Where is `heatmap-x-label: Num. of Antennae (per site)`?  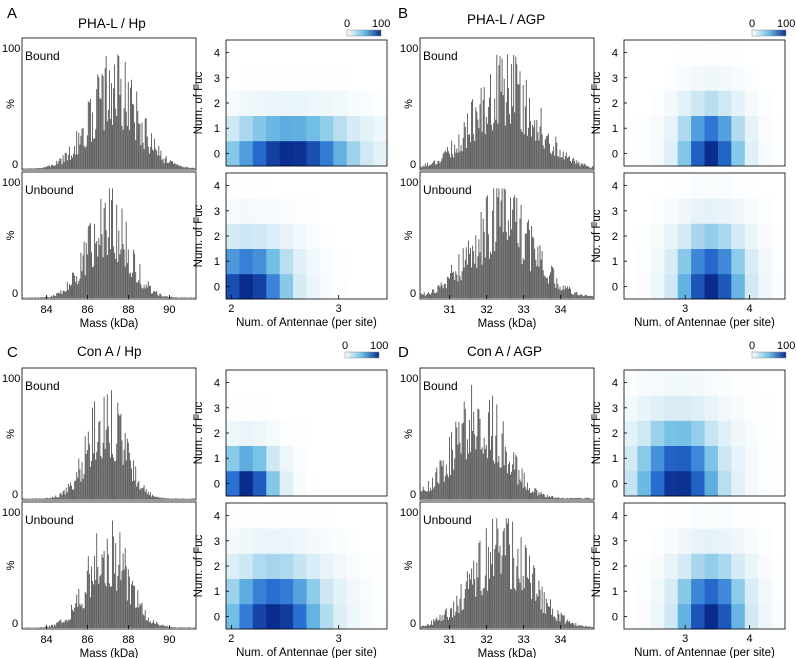
heatmap-x-label: Num. of Antennae (per site) is located at coordinates (306, 323).